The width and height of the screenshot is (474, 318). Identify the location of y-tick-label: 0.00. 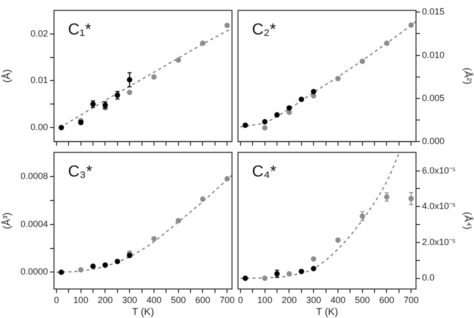
(39, 127).